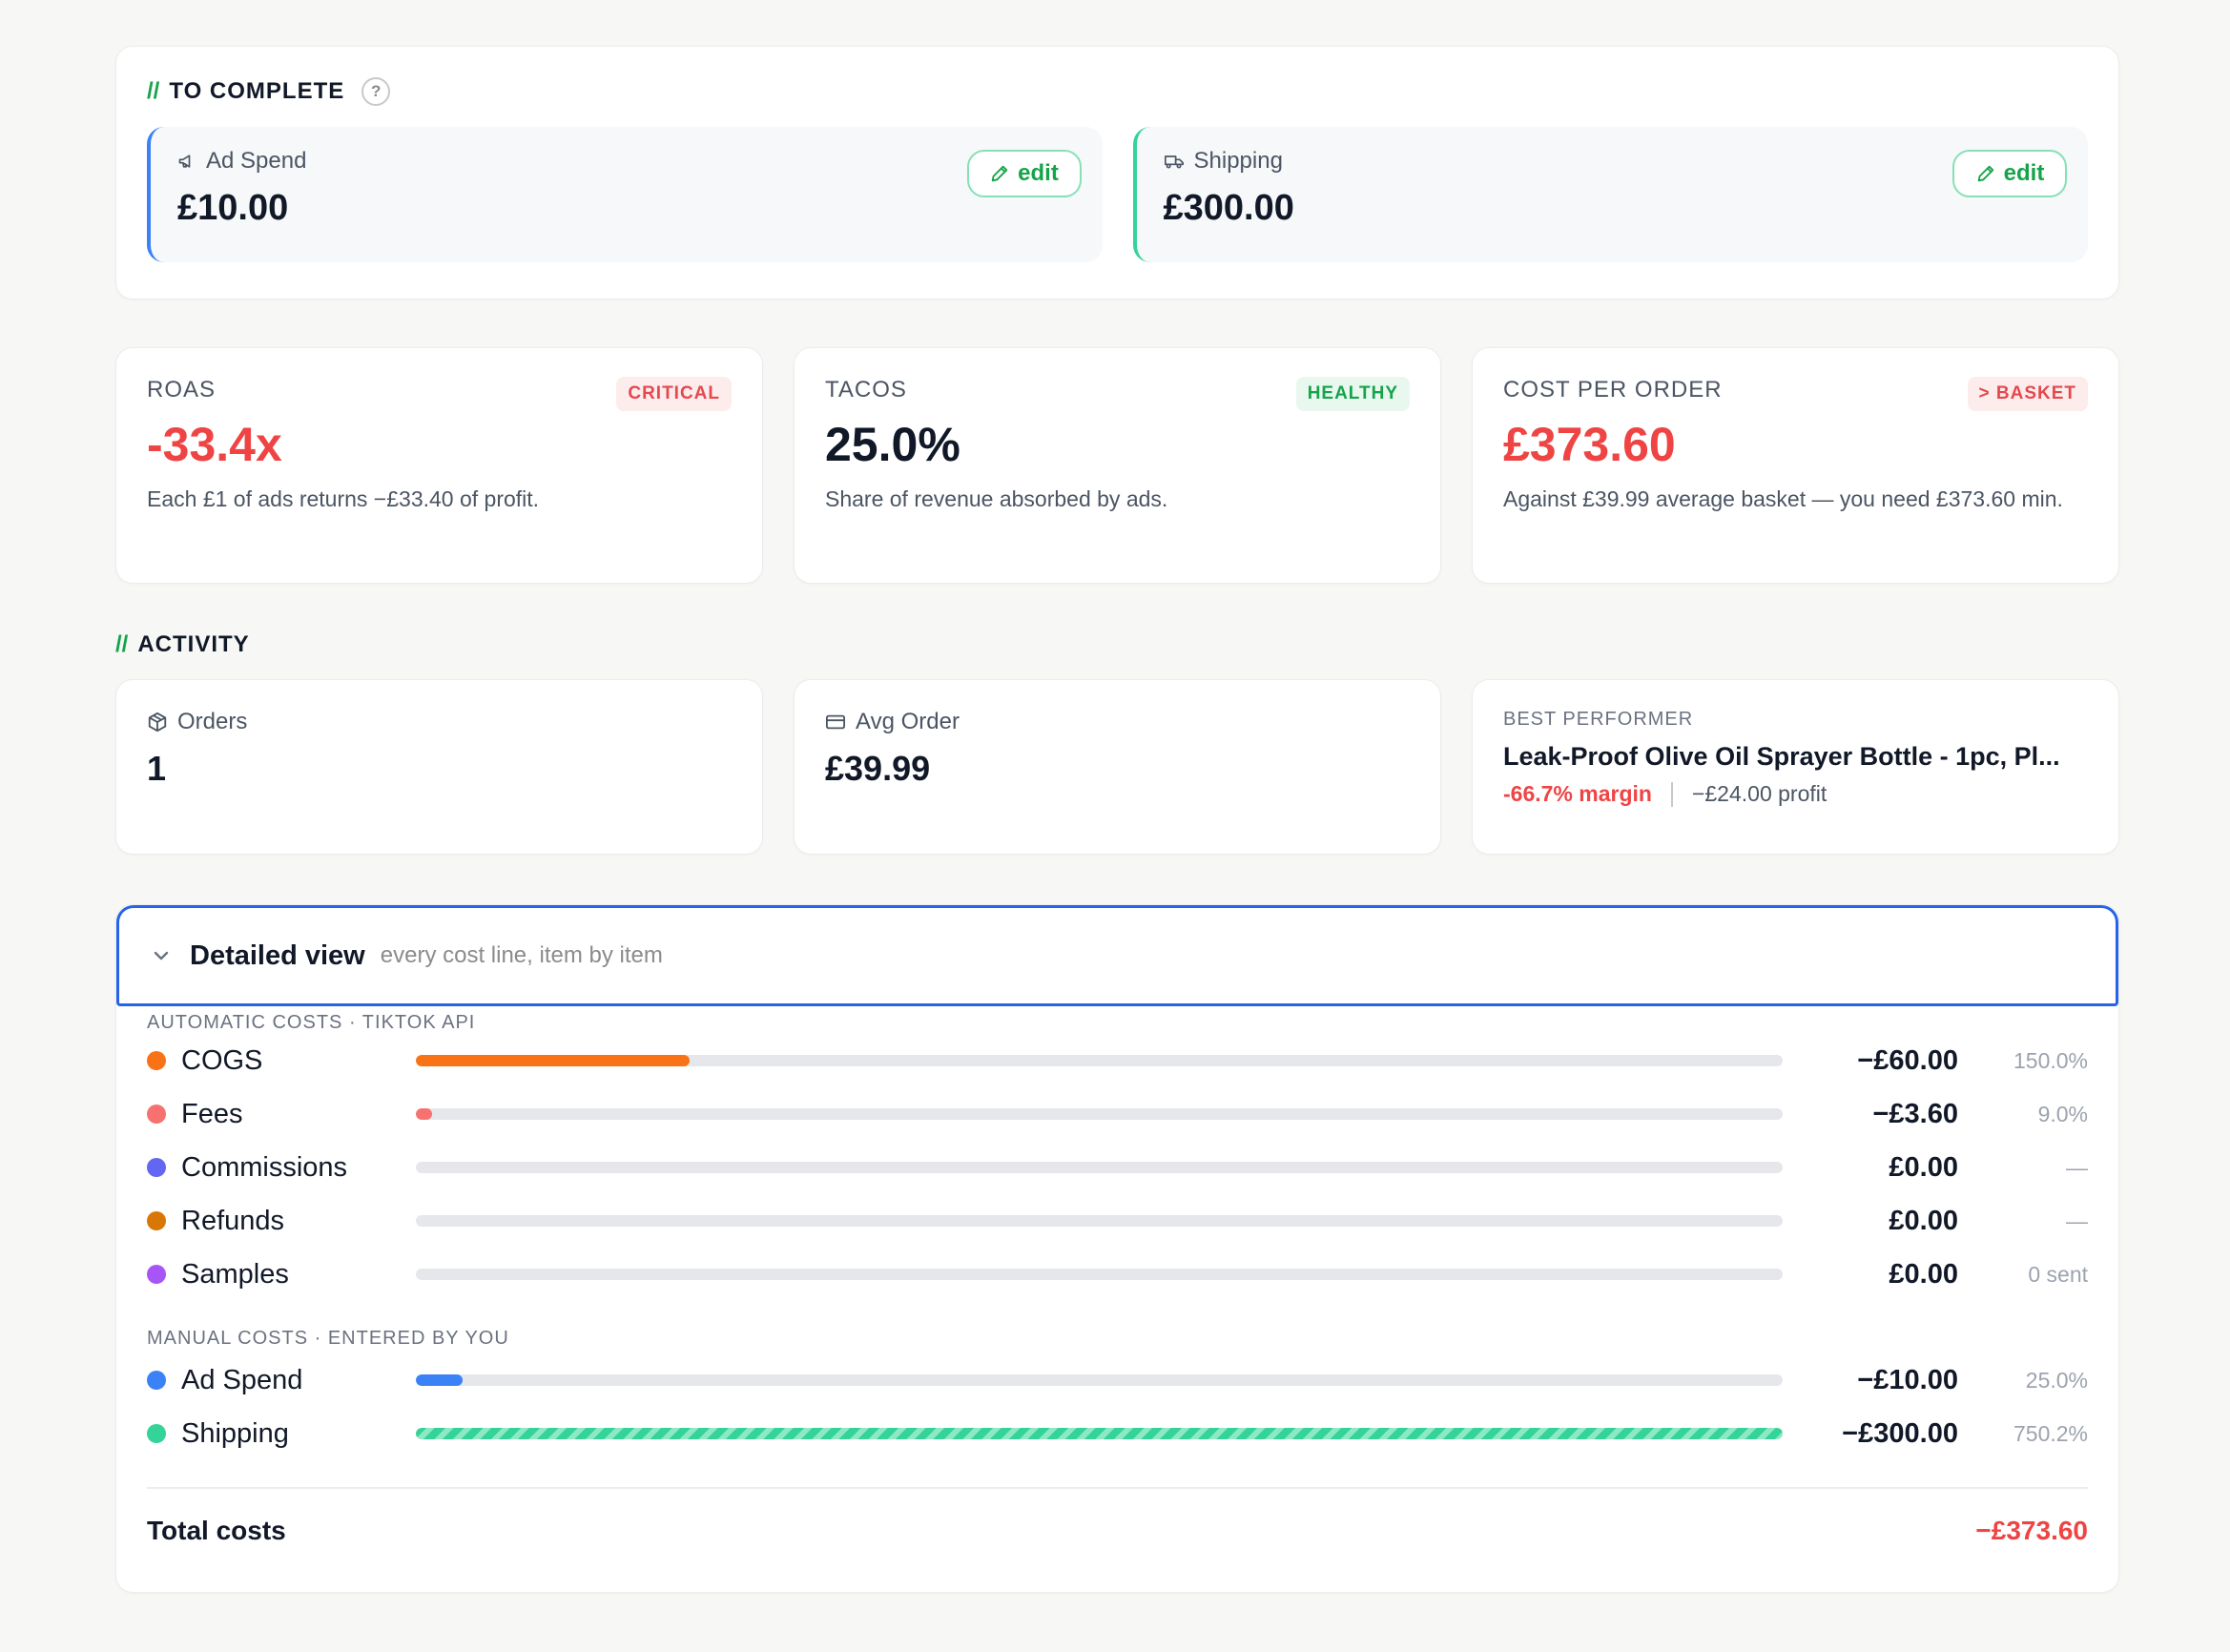  What do you see at coordinates (1117, 767) in the screenshot?
I see `avg-order-card: Avg Order £39.99` at bounding box center [1117, 767].